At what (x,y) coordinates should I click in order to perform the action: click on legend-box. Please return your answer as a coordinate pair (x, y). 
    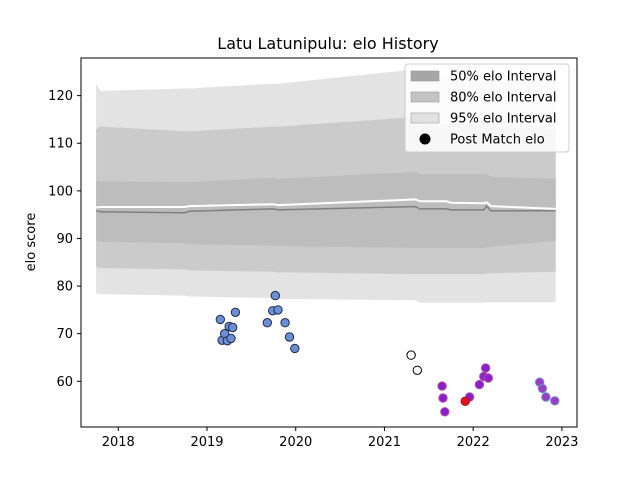
    Looking at the image, I should click on (487, 108).